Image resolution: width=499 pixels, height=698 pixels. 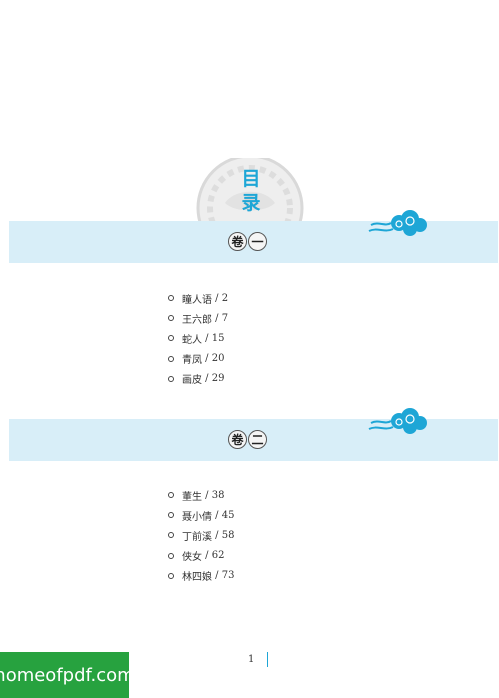 I want to click on contents-title-char-1: 目, so click(x=251, y=179).